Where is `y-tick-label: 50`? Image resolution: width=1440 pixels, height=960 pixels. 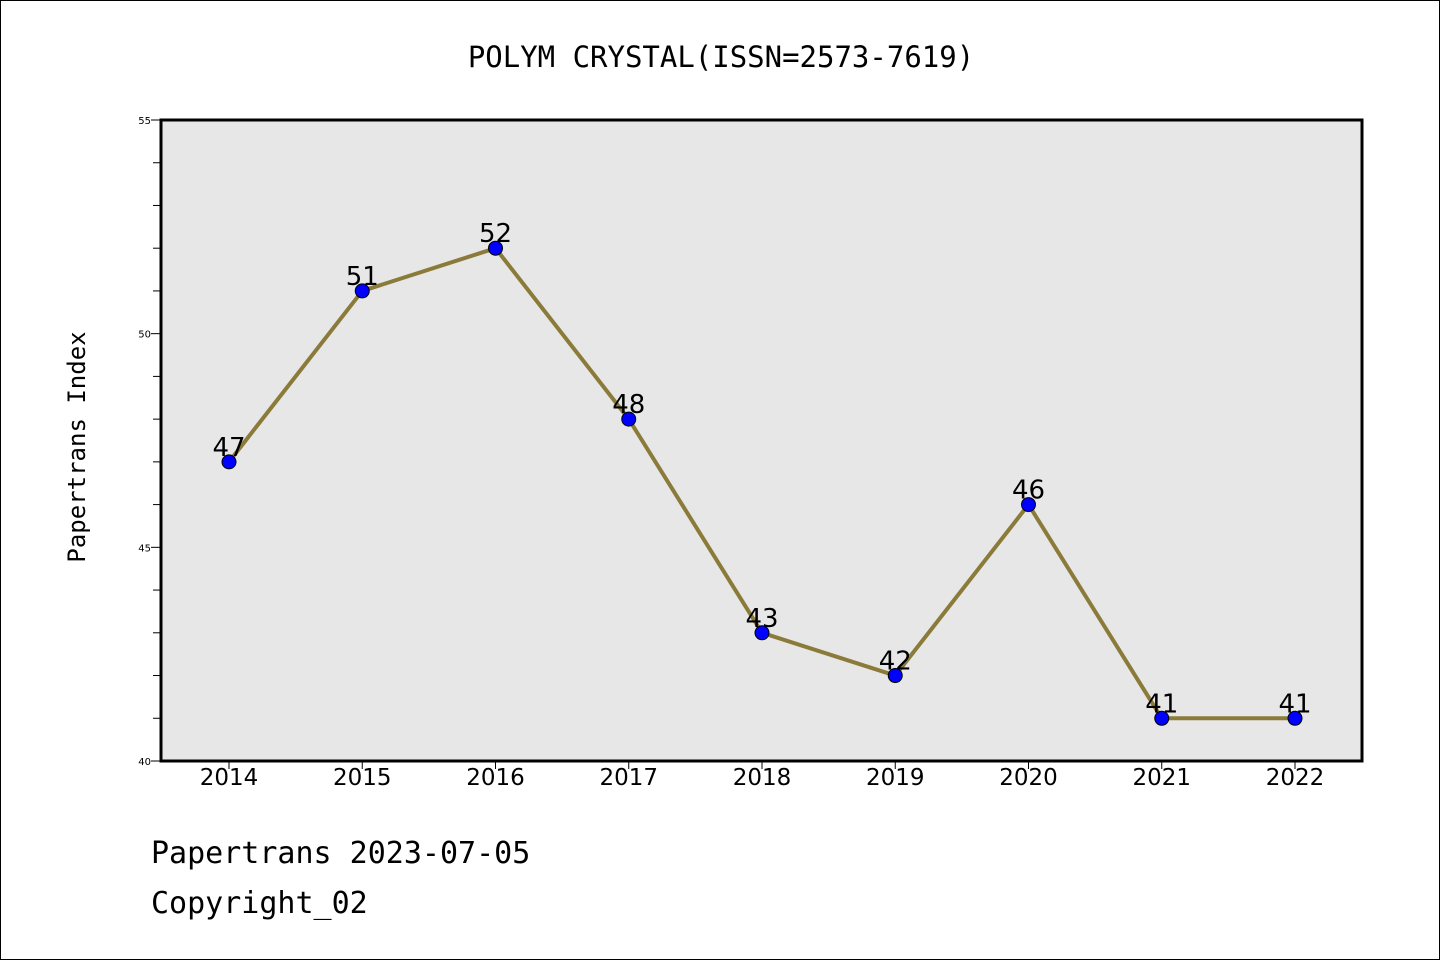 y-tick-label: 50 is located at coordinates (144, 335).